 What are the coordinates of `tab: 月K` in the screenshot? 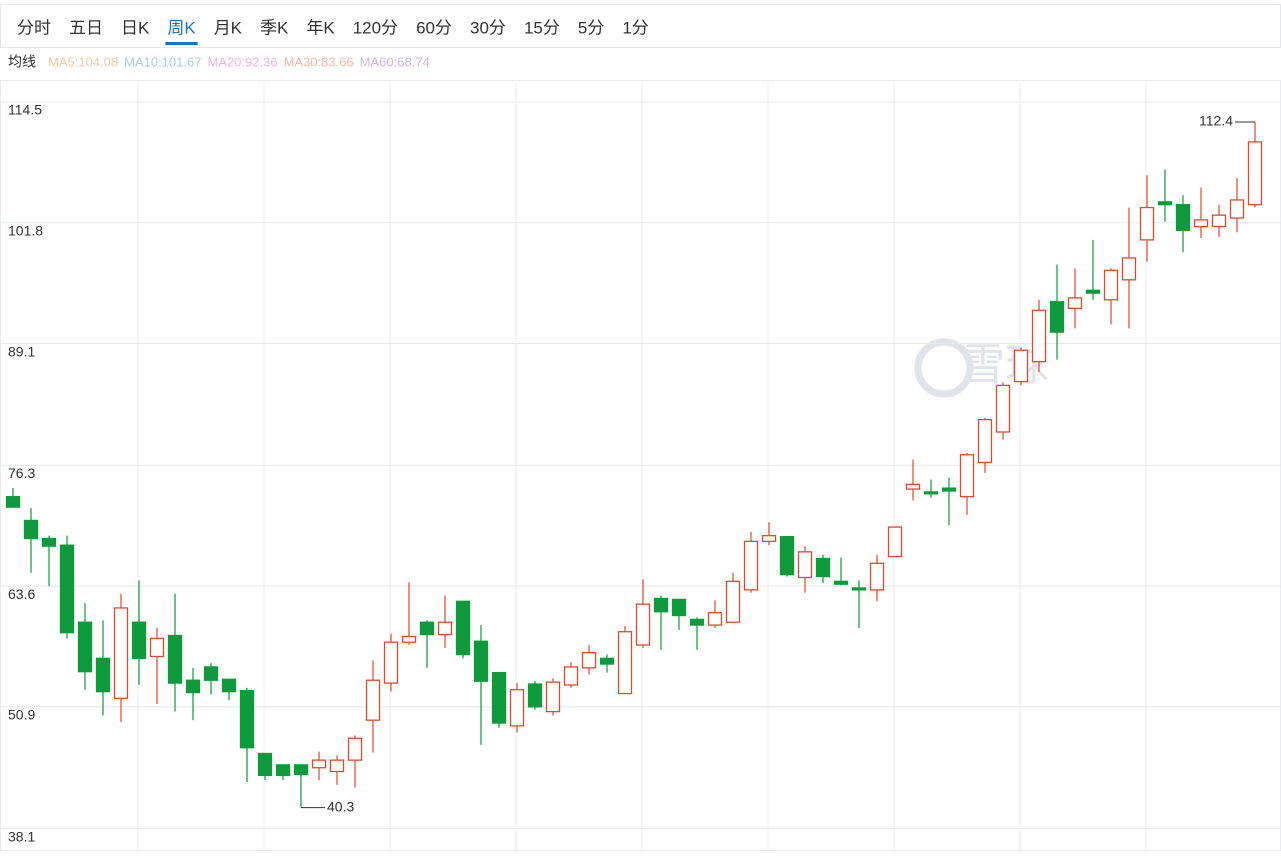 It's located at (228, 27).